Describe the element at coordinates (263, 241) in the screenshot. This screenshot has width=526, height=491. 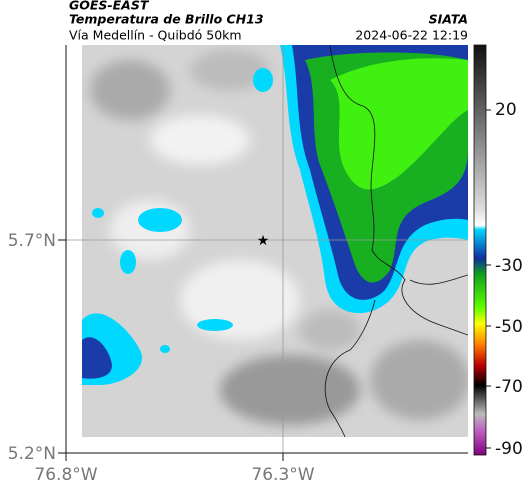
I see `location-star: ★` at that location.